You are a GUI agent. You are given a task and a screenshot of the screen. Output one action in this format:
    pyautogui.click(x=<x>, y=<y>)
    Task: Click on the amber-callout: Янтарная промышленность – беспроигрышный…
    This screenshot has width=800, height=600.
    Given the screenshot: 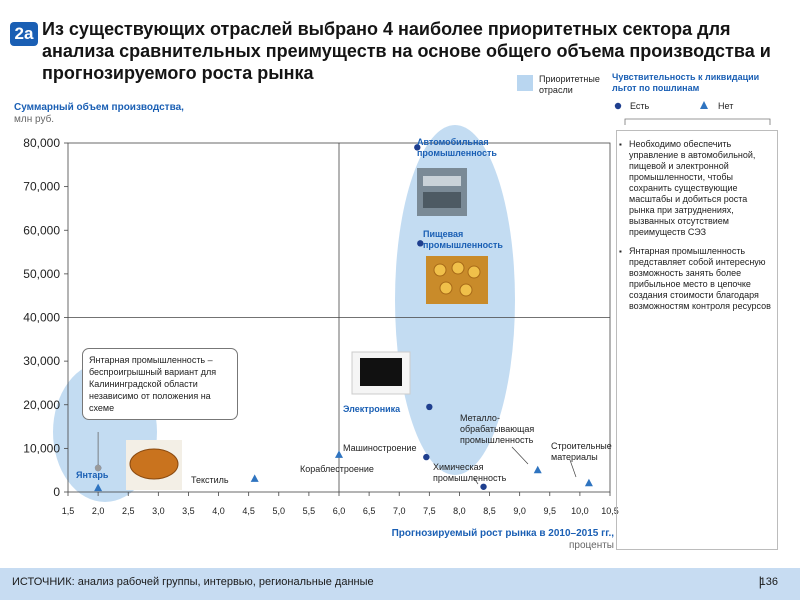 What is the action you would take?
    pyautogui.click(x=160, y=384)
    